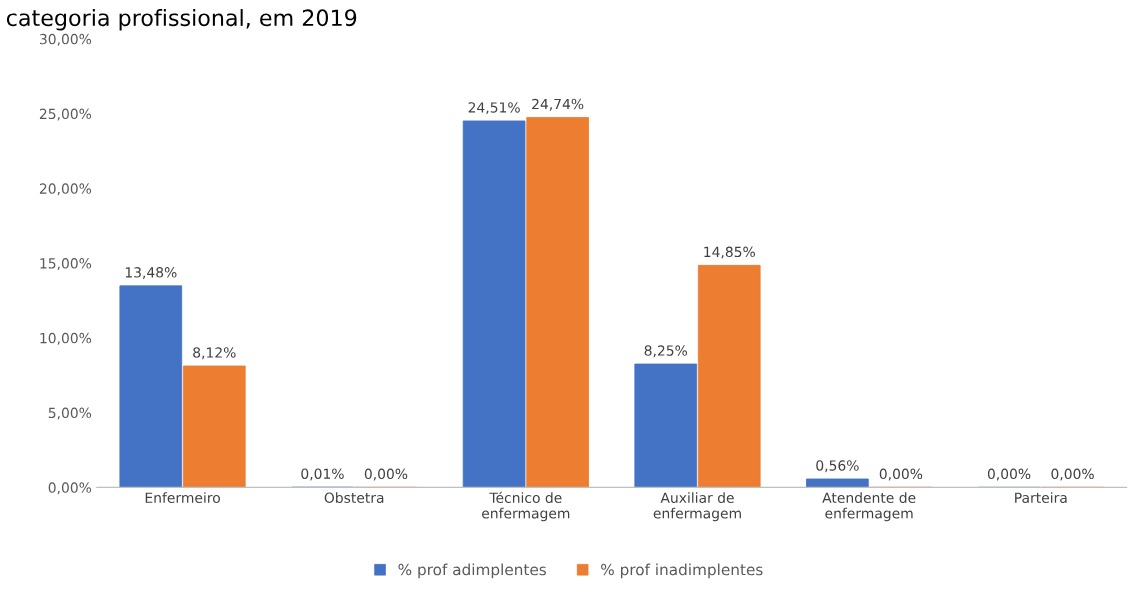 This screenshot has width=1138, height=598. Describe the element at coordinates (65, 189) in the screenshot. I see `y-tick-label: 20,00%` at that location.